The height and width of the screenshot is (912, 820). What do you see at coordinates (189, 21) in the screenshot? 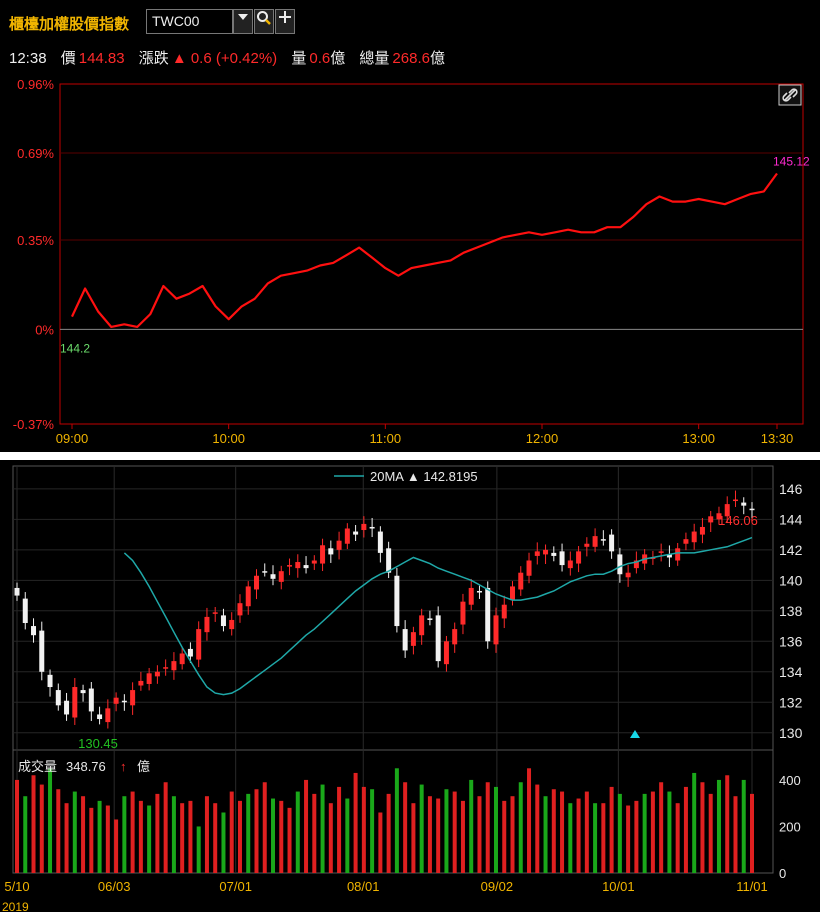
I see `symbol-input: TWC00` at bounding box center [189, 21].